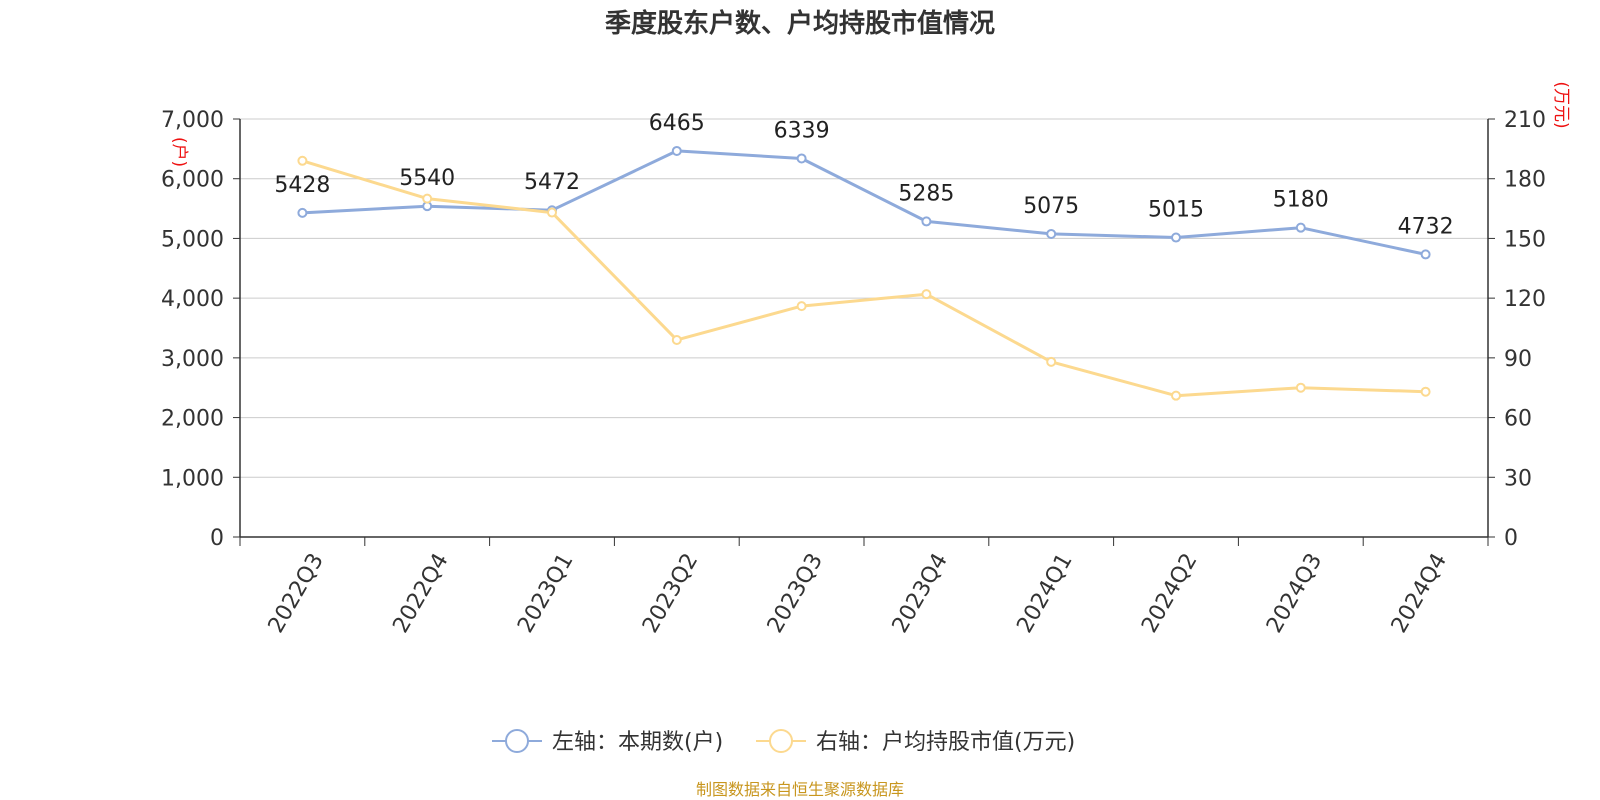 Image resolution: width=1600 pixels, height=800 pixels. What do you see at coordinates (926, 193) in the screenshot?
I see `data-label: 5285` at bounding box center [926, 193].